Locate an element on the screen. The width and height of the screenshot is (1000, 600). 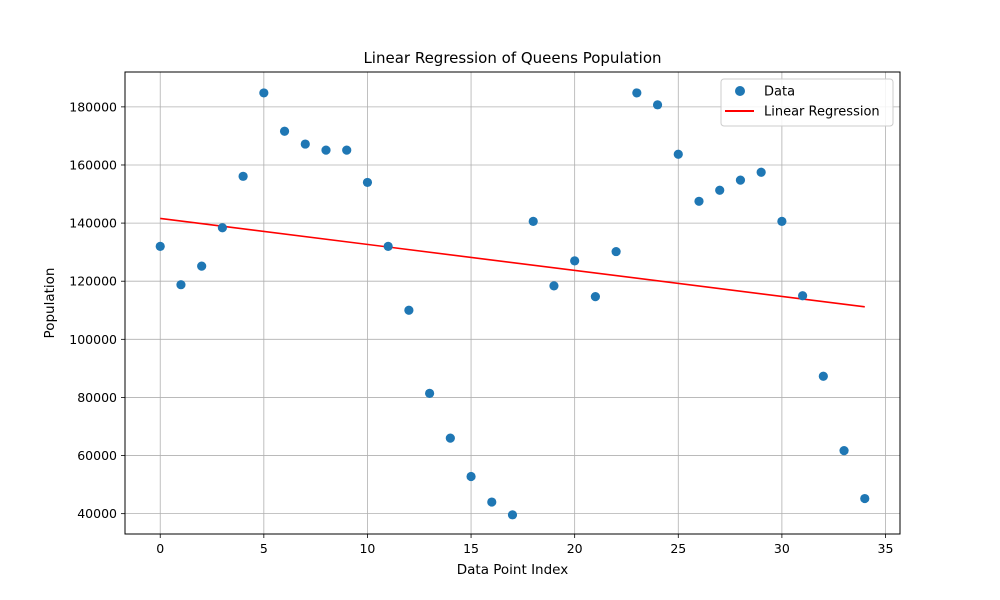
chart-title: Linear Regression of Queens Population is located at coordinates (512, 58).